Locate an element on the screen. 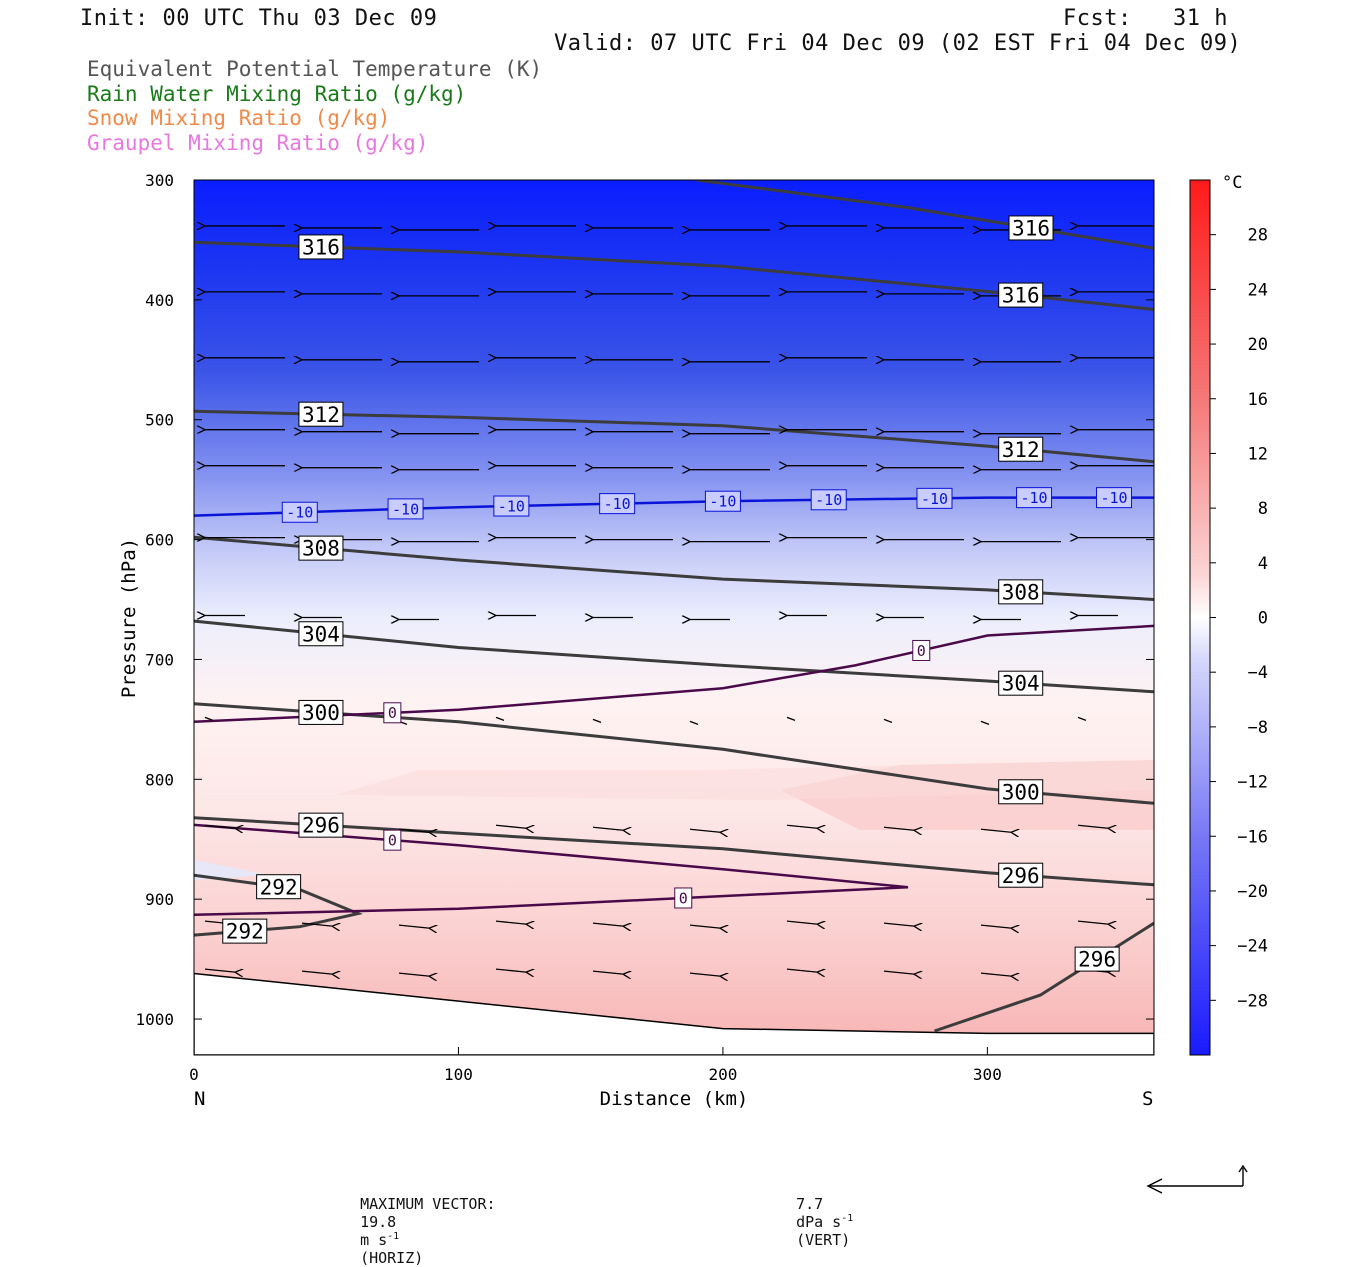  y-tick-label: 500 is located at coordinates (159, 420).